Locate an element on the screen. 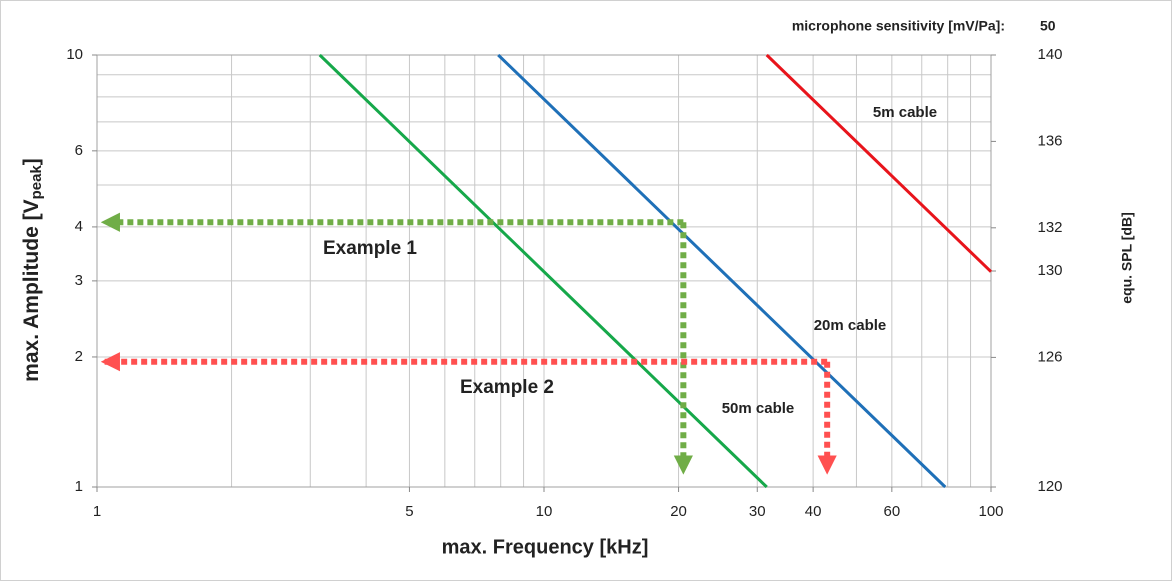  y-tick-label: 6 is located at coordinates (79, 150).